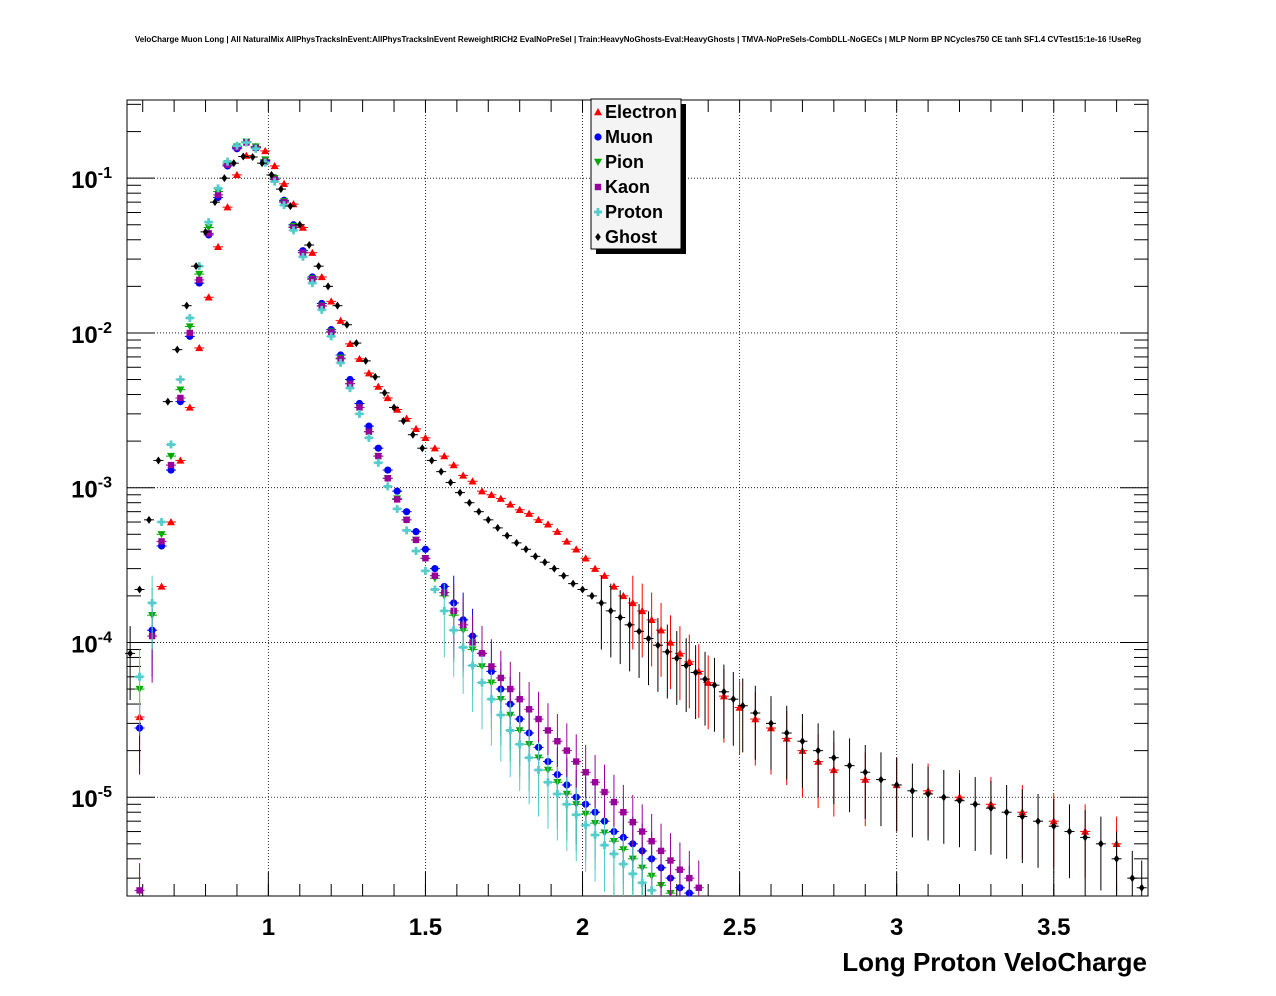 Image resolution: width=1276 pixels, height=996 pixels. What do you see at coordinates (91, 334) in the screenshot?
I see `y-tick-label: 10⁻²` at bounding box center [91, 334].